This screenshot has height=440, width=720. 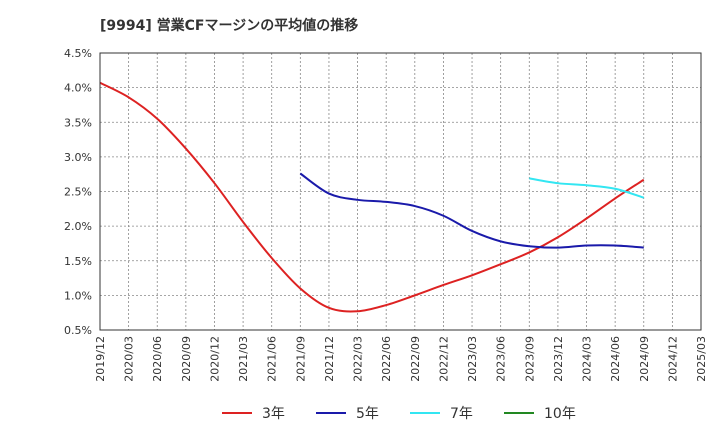 What do you see at coordinates (78, 157) in the screenshot?
I see `y-tick-label: 3.0%` at bounding box center [78, 157].